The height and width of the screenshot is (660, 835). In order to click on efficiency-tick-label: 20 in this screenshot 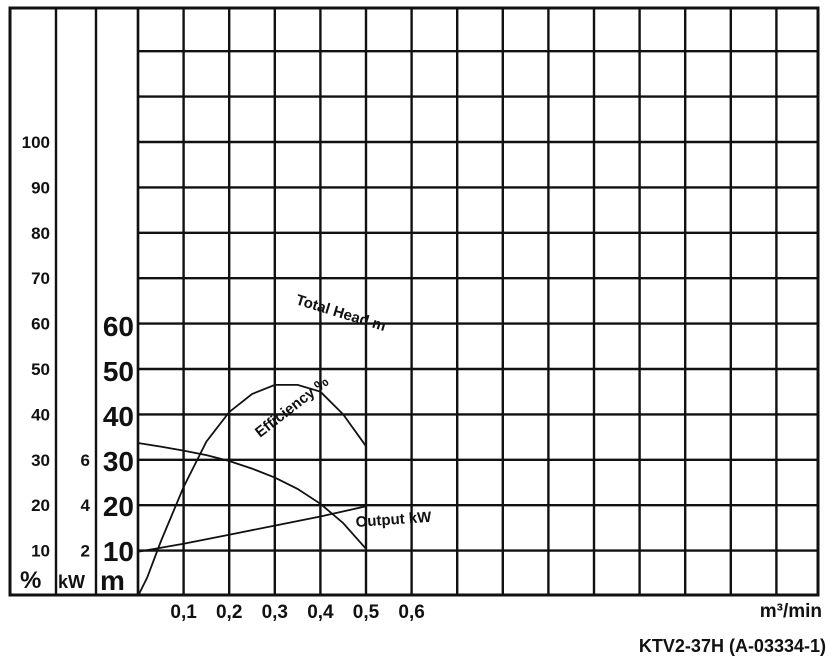, I will do `click(40, 505)`.